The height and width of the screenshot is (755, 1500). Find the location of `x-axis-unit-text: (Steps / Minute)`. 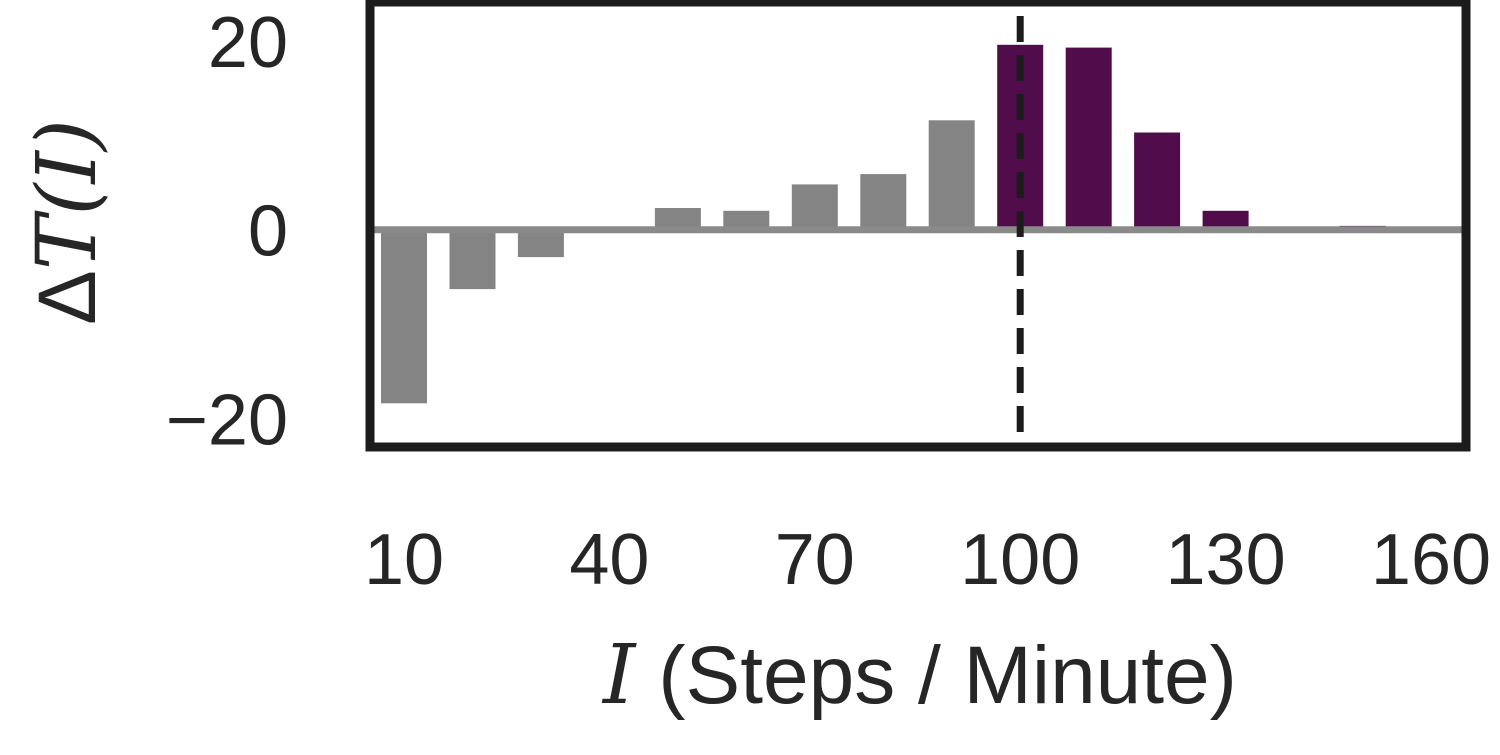

x-axis-unit-text: (Steps / Minute) is located at coordinates (936, 675).